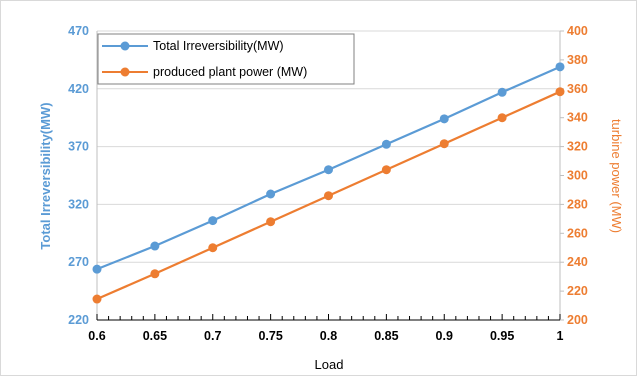 This screenshot has width=637, height=376. I want to click on y-left-tick-label: 320, so click(78, 204).